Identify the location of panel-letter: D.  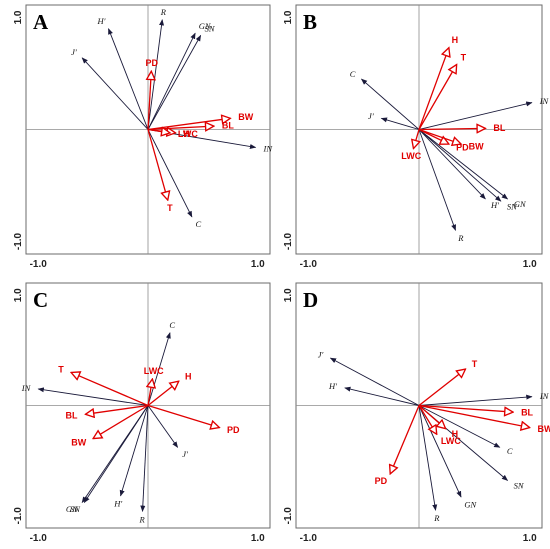
(310, 300).